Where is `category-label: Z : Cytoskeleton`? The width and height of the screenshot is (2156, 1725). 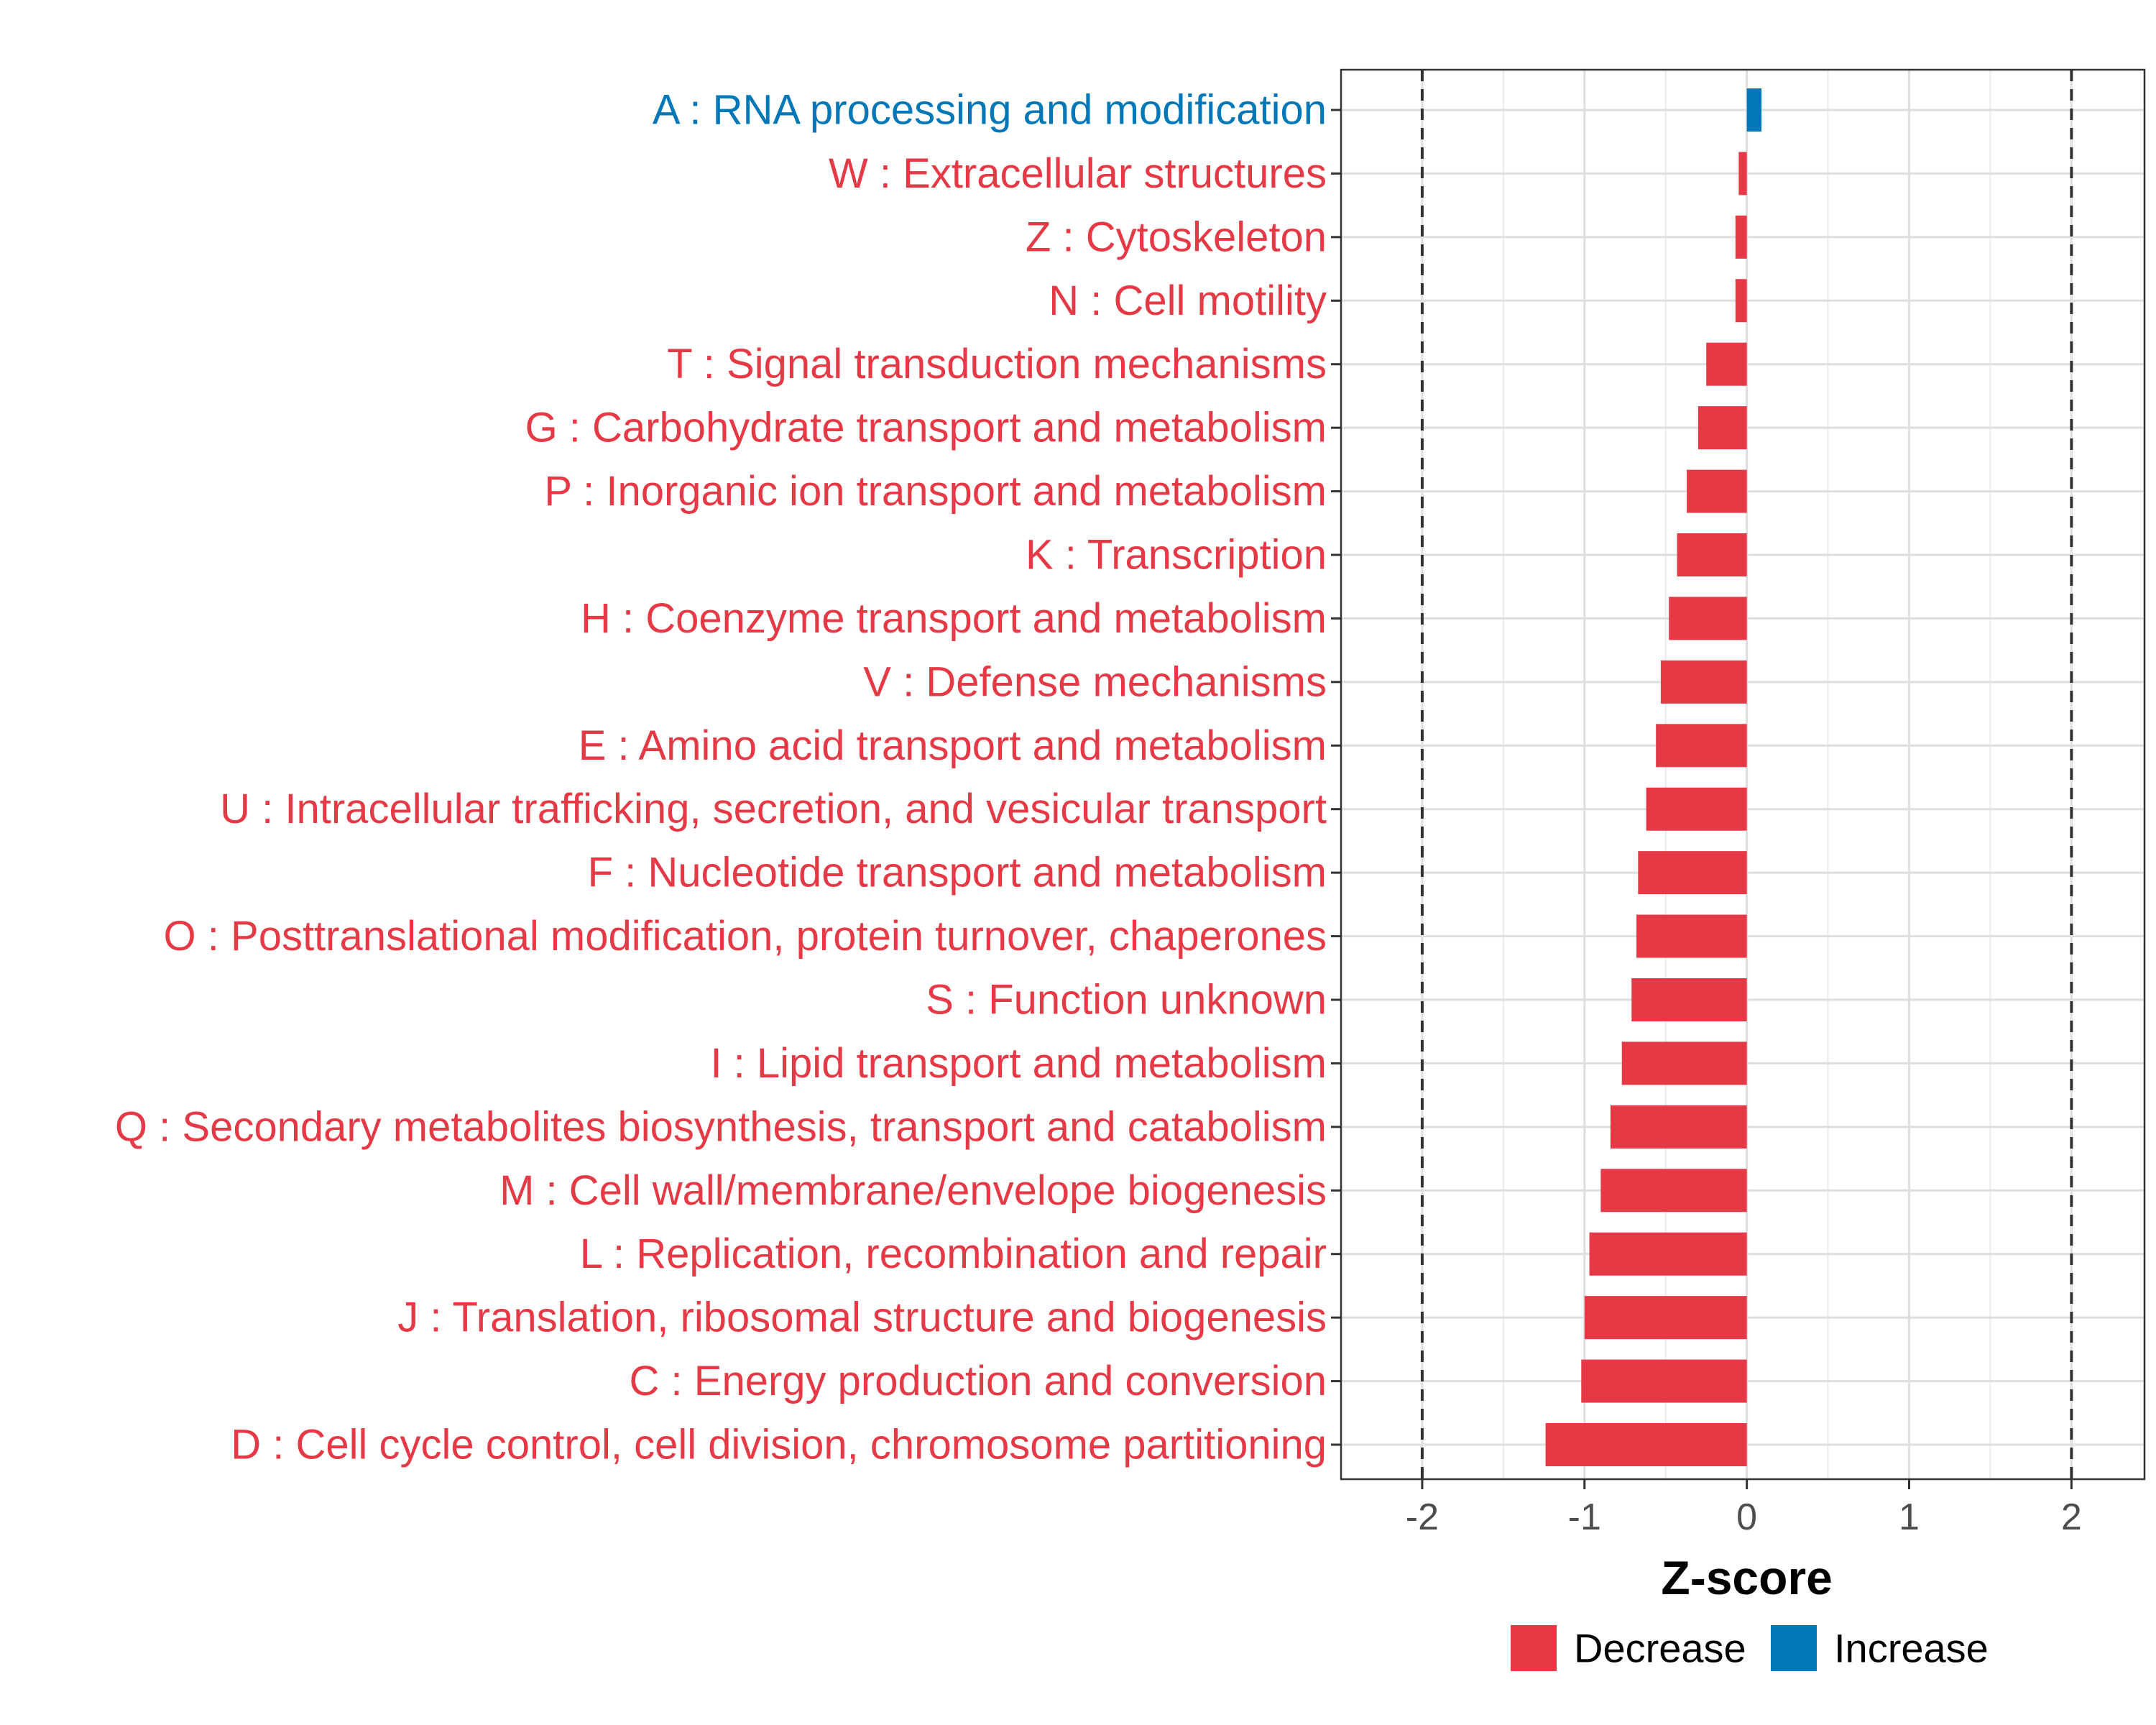 category-label: Z : Cytoskeleton is located at coordinates (1176, 236).